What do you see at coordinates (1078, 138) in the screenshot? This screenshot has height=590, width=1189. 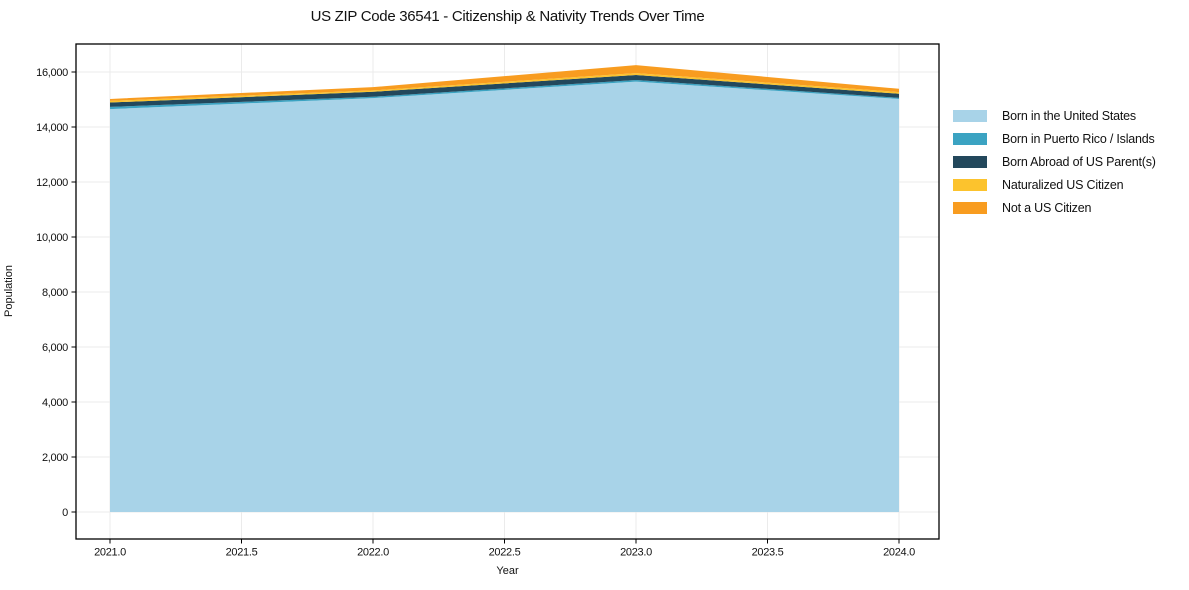 I see `legend-label: Born in Puerto Rico / Islands` at bounding box center [1078, 138].